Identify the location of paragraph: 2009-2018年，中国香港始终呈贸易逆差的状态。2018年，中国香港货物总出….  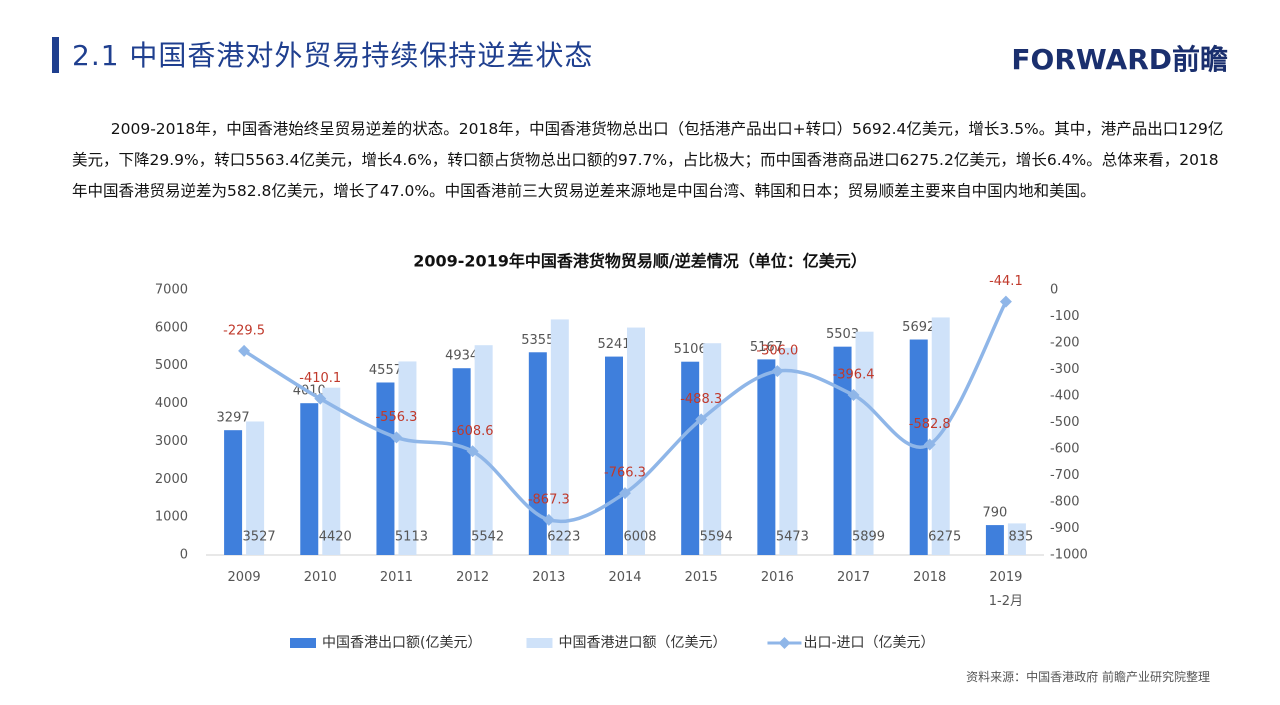
(648, 160).